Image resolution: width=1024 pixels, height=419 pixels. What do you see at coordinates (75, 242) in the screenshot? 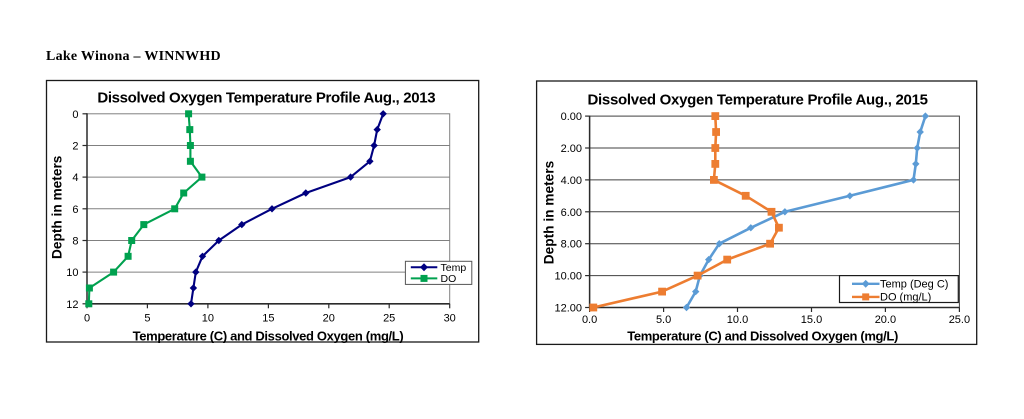
I see `svg-text: 8` at bounding box center [75, 242].